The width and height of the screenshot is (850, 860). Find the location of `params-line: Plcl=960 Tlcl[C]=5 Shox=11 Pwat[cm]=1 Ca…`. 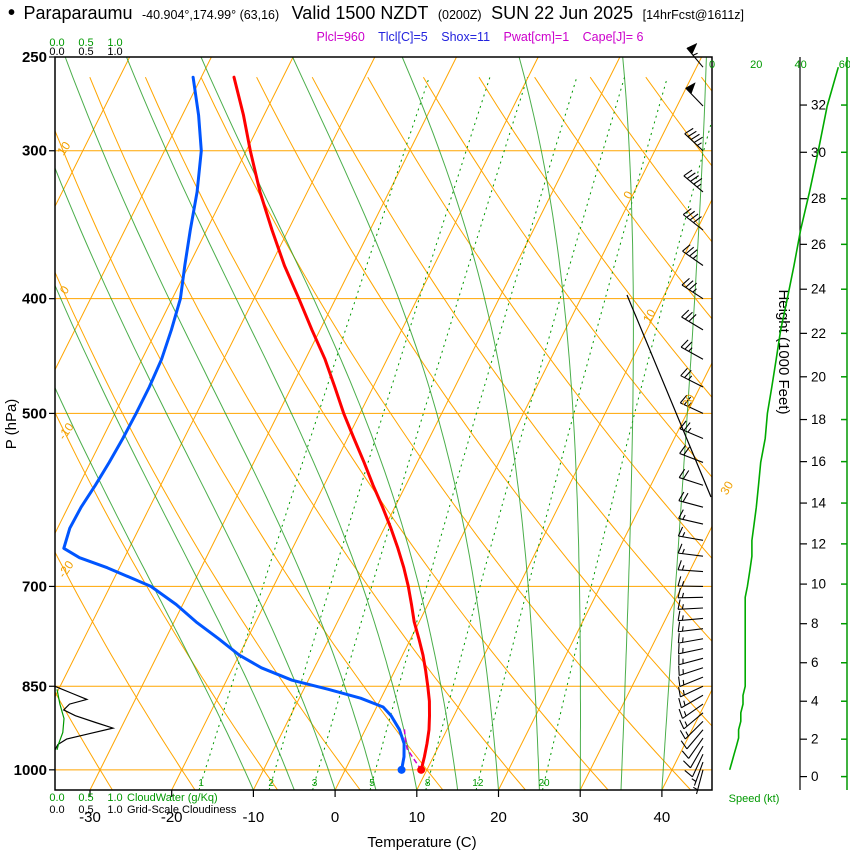

params-line: Plcl=960 Tlcl[C]=5 Shox=11 Pwat[cm]=1 Ca… is located at coordinates (480, 37).